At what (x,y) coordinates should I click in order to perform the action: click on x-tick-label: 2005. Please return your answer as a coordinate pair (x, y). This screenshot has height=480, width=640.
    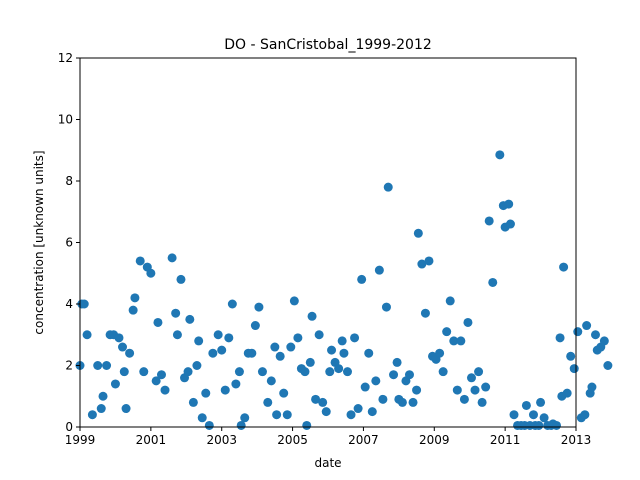
    Looking at the image, I should click on (292, 440).